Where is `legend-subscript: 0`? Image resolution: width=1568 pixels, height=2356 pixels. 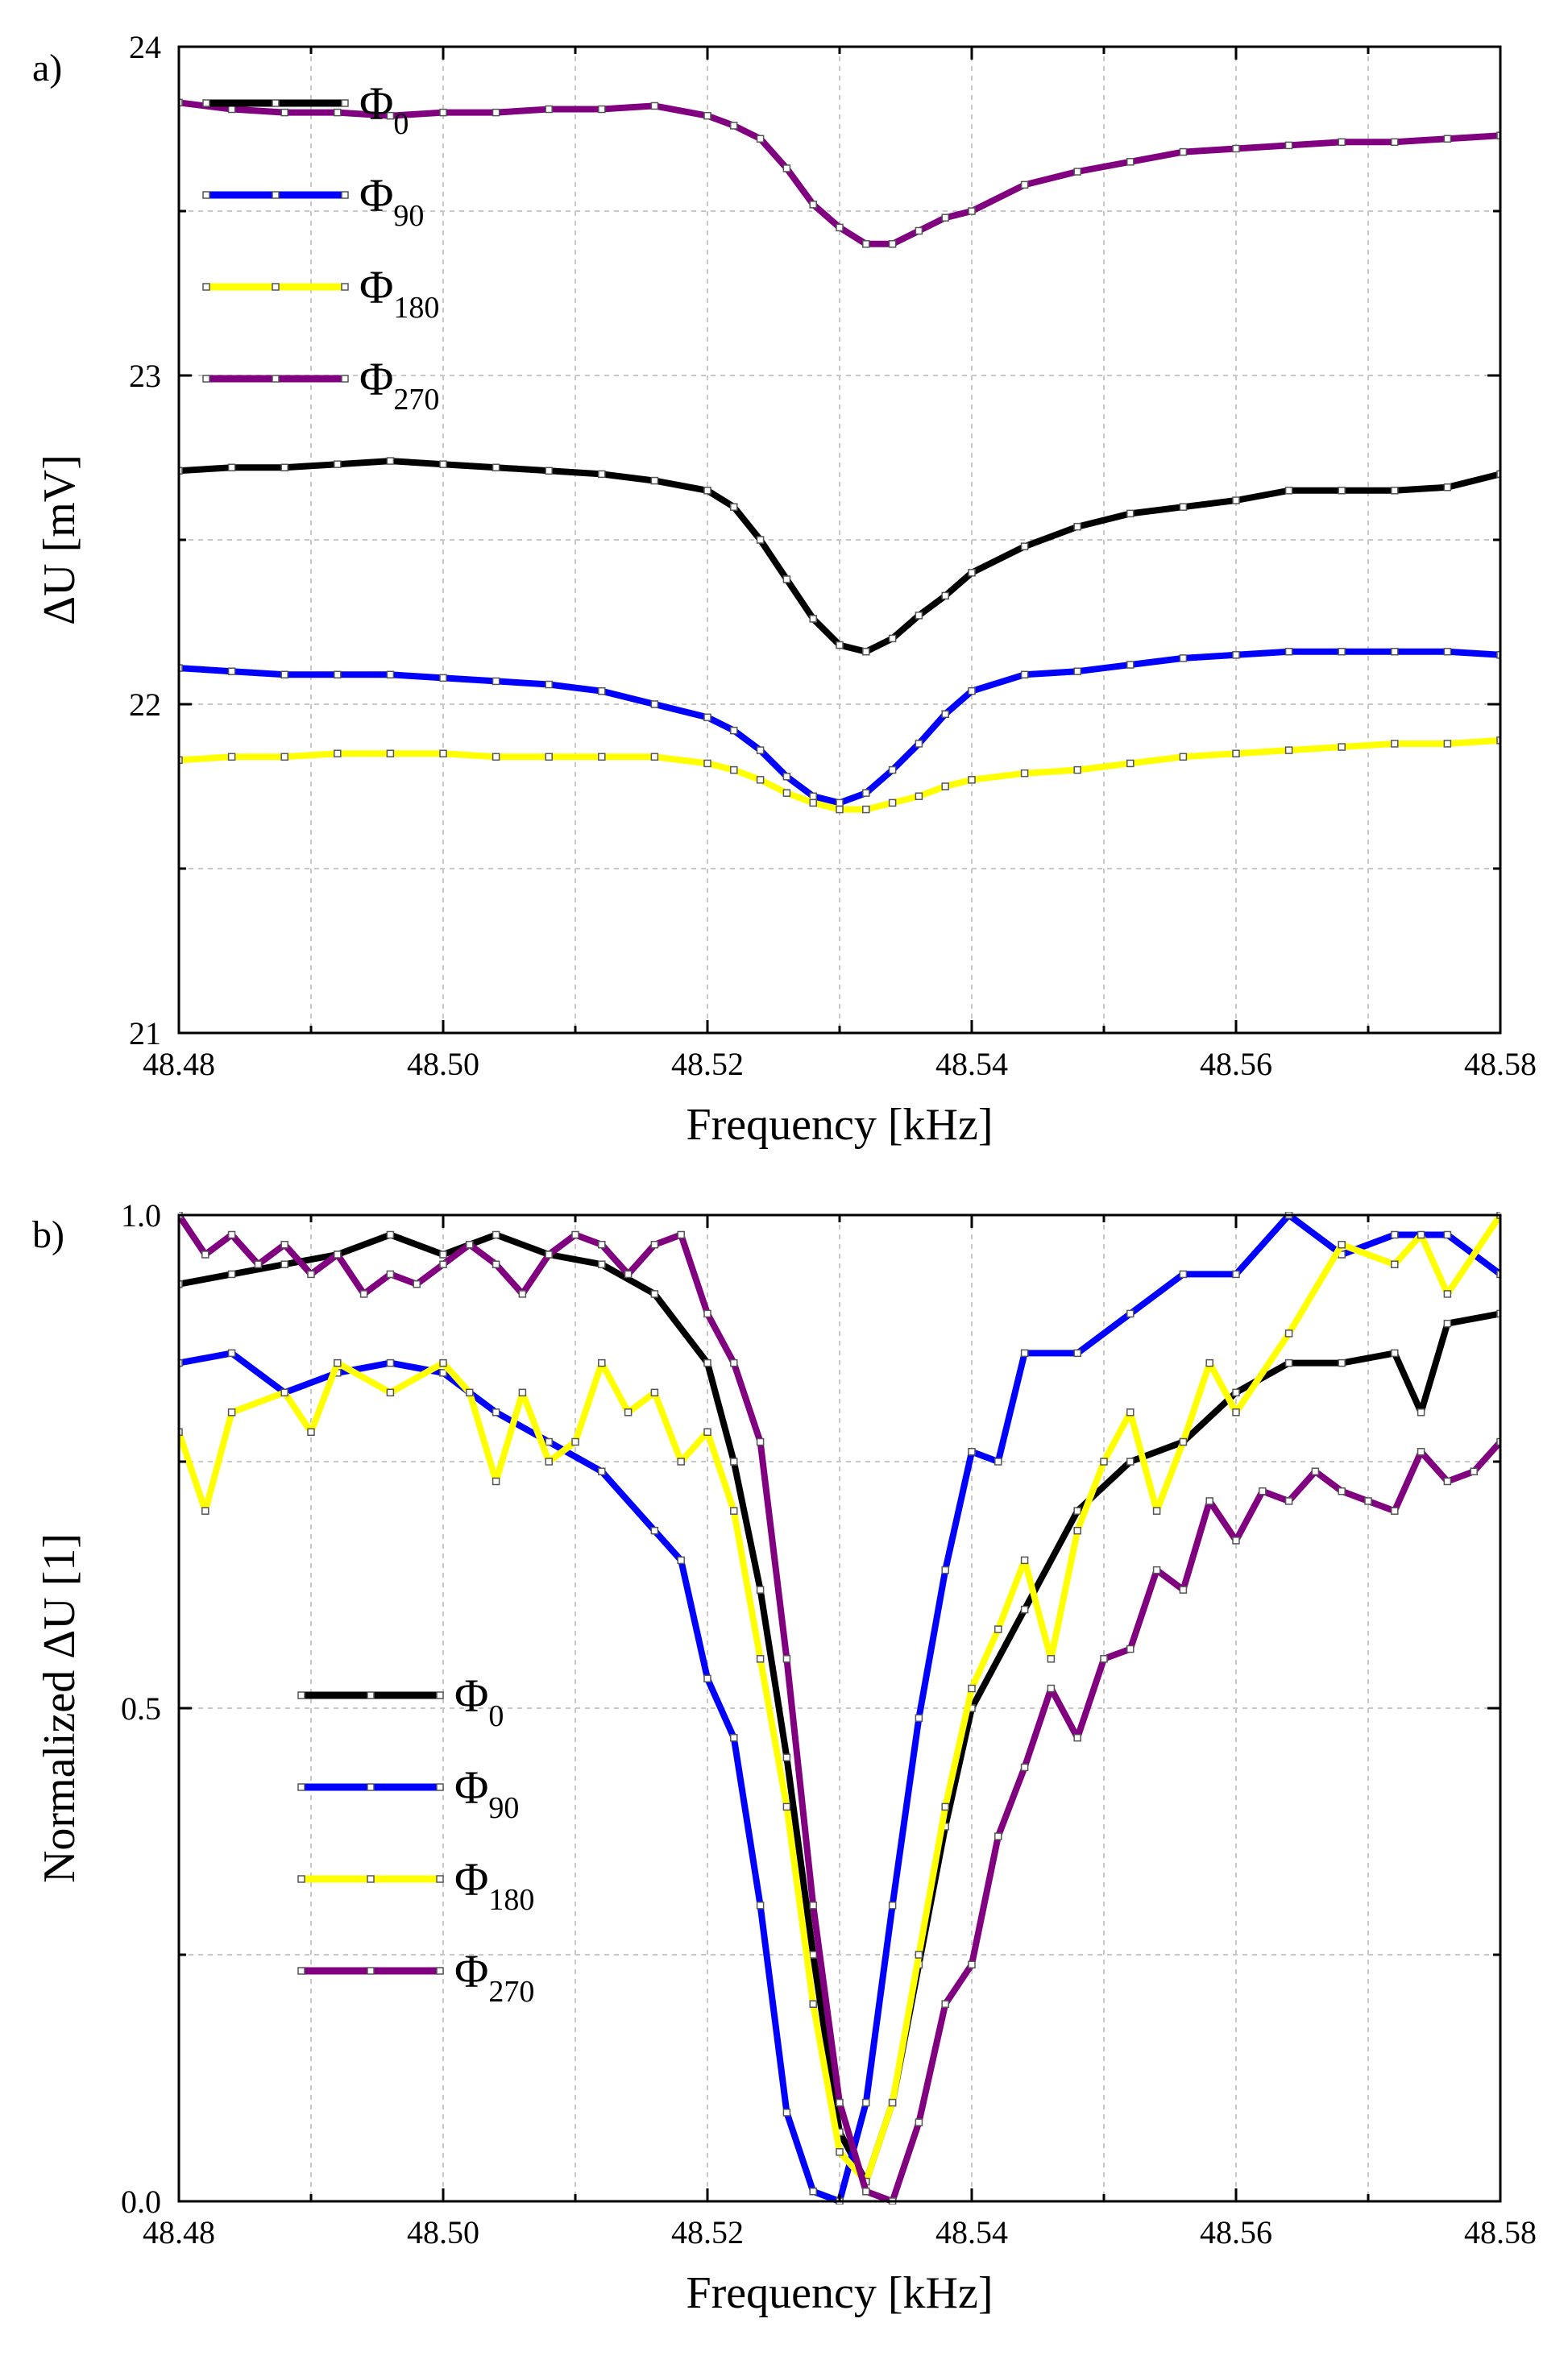 legend-subscript: 0 is located at coordinates (401, 124).